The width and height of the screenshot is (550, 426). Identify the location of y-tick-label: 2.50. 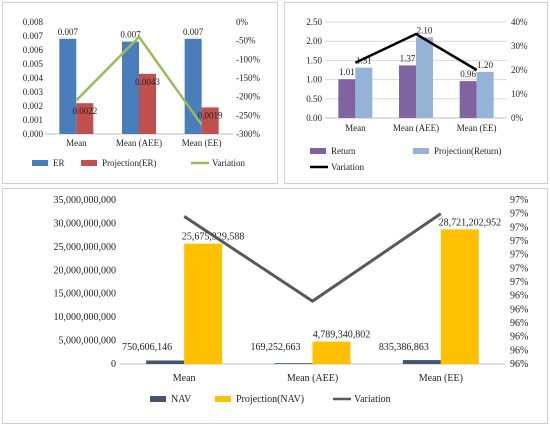
(314, 22).